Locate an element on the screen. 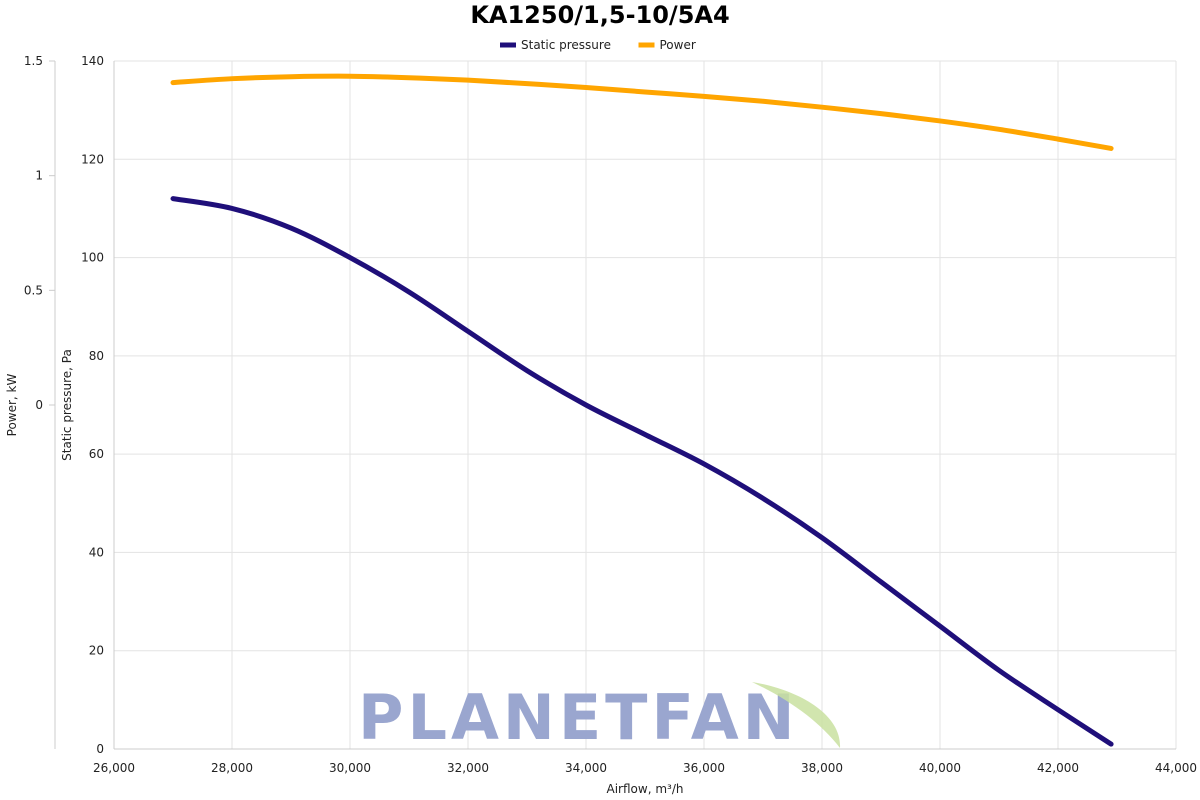  x-tick-label: 42,000 is located at coordinates (1058, 768).